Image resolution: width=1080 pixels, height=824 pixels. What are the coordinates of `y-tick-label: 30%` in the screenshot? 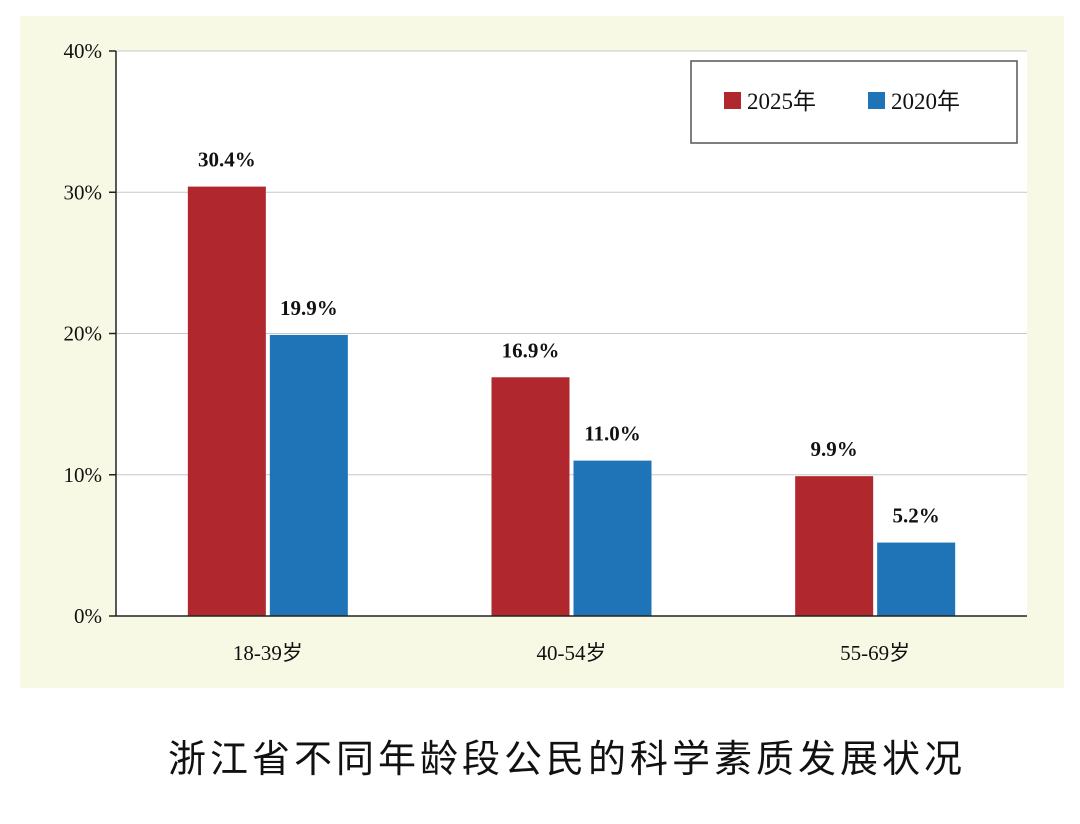 It's located at (83, 192).